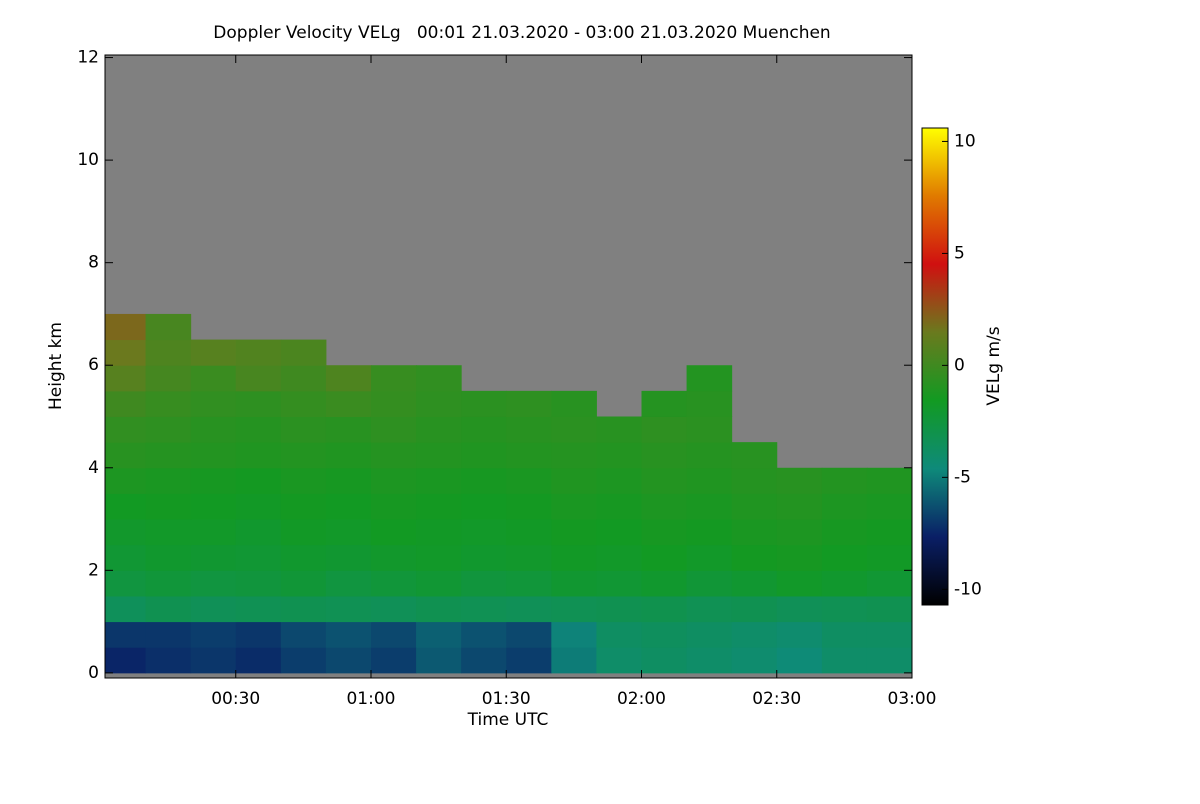 The image size is (1200, 804). What do you see at coordinates (968, 589) in the screenshot?
I see `colorbar-tick-label: -10` at bounding box center [968, 589].